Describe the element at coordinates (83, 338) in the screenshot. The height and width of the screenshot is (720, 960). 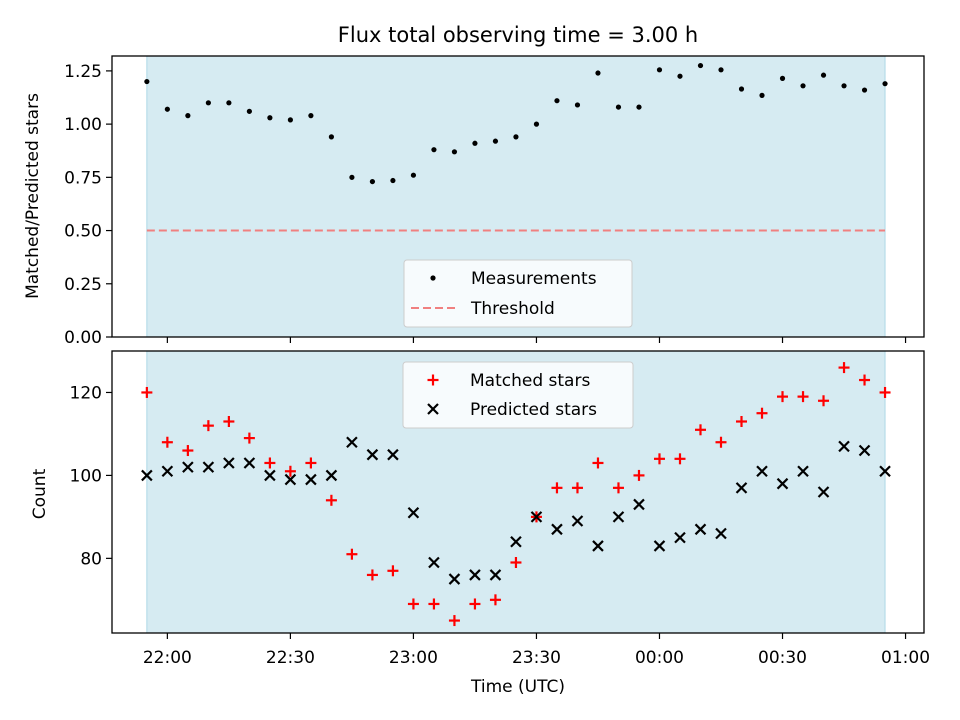
I see `top-y-tick-label: 0.00` at that location.